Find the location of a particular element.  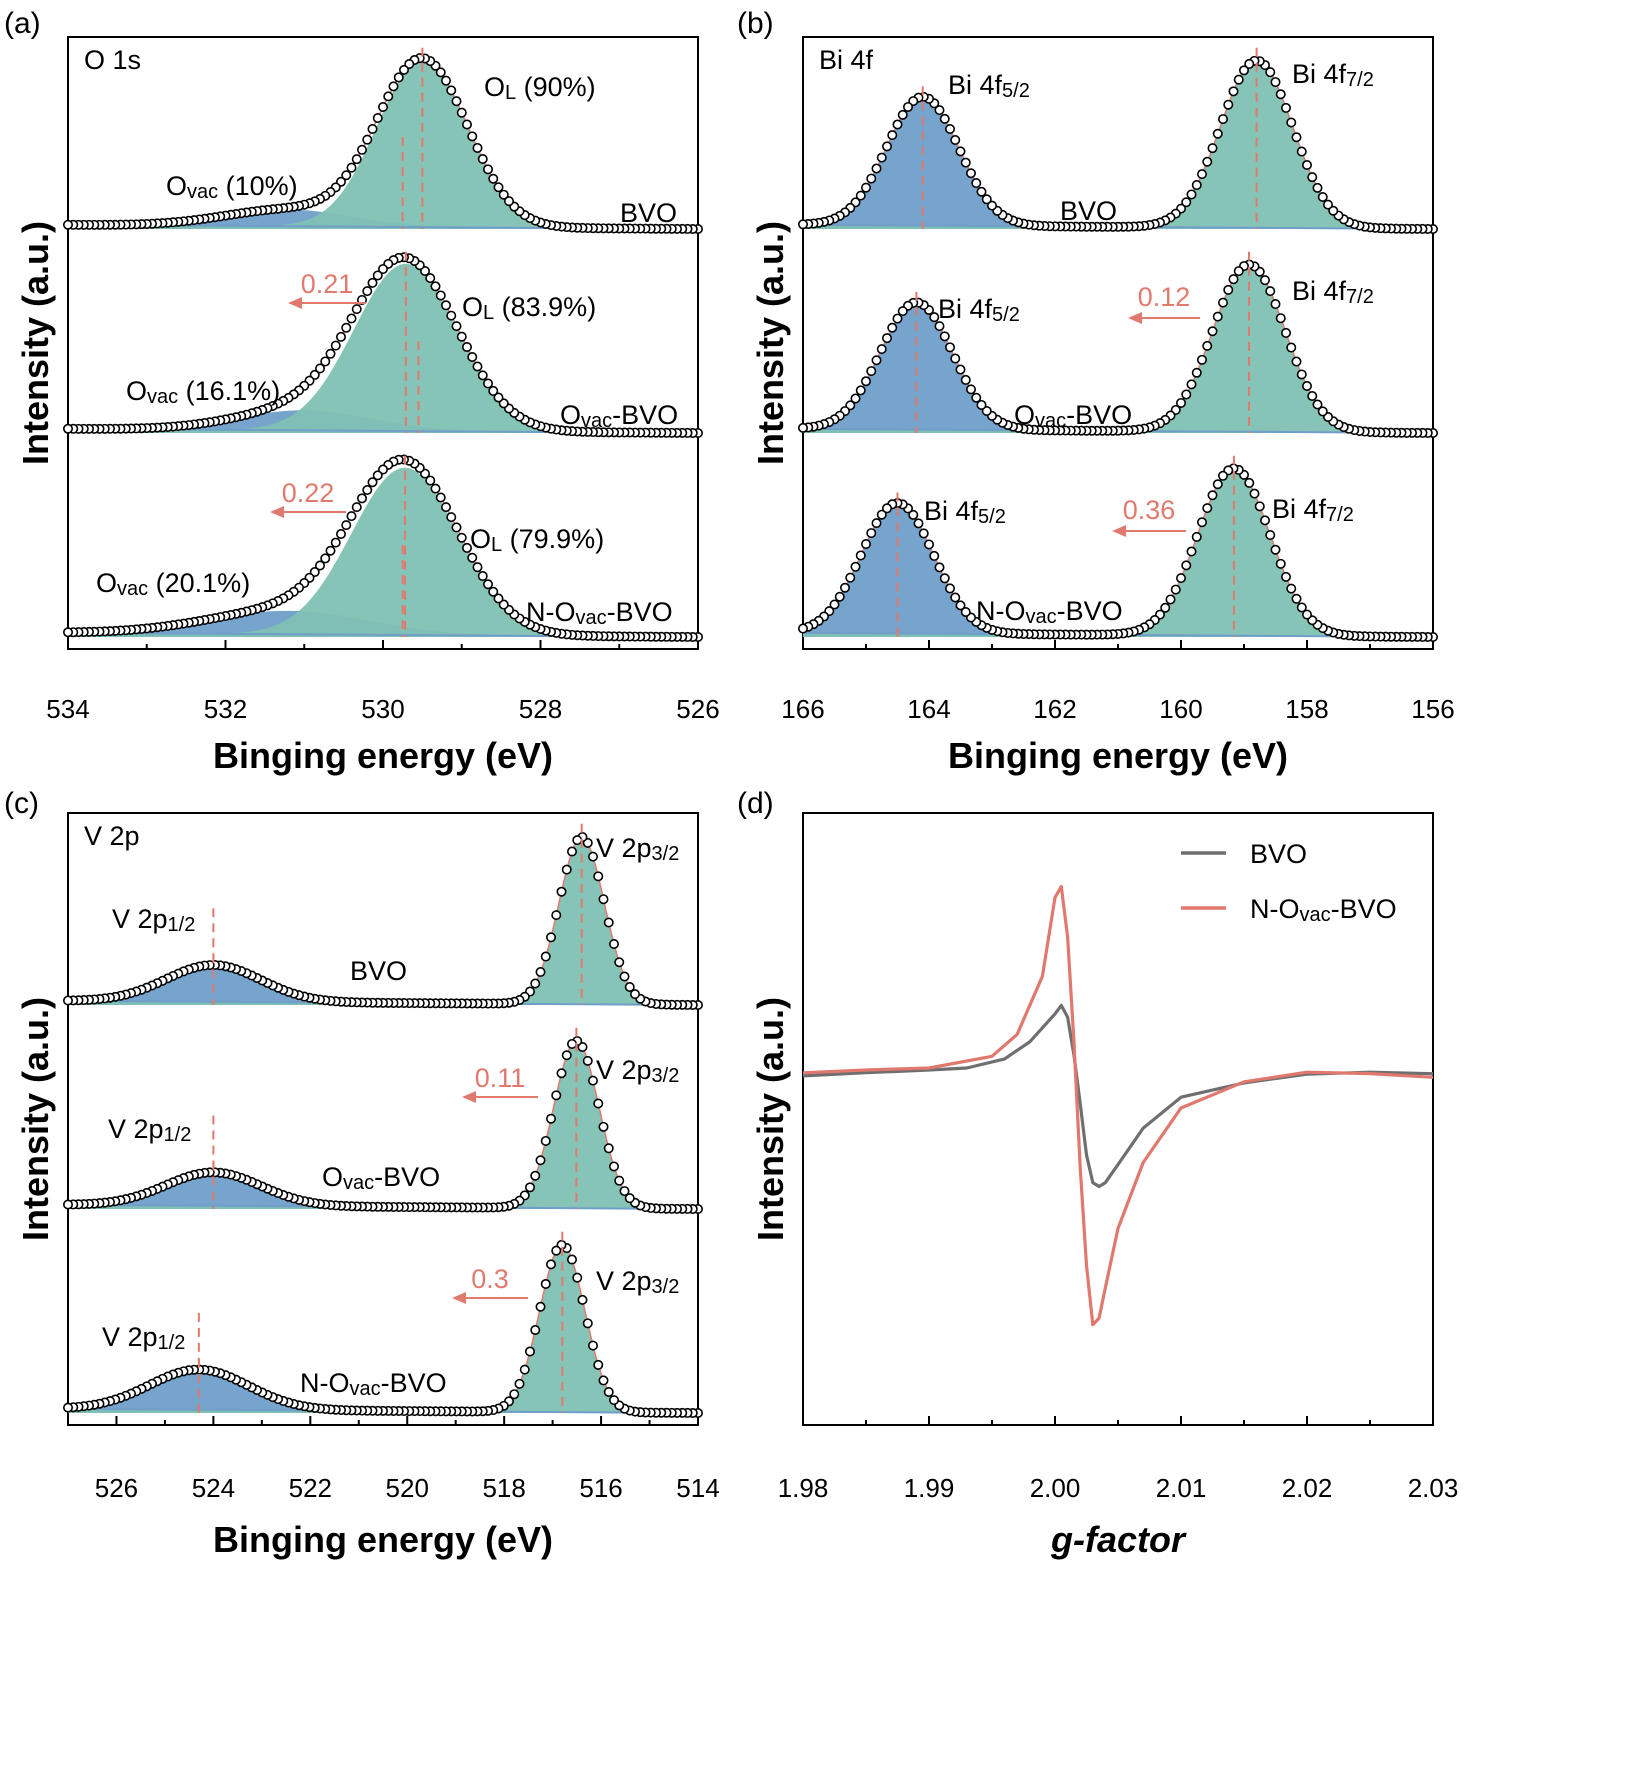

spectrum-0: Bi 4f5/2 Bi 4f7/2 BVO is located at coordinates (1118, 140).